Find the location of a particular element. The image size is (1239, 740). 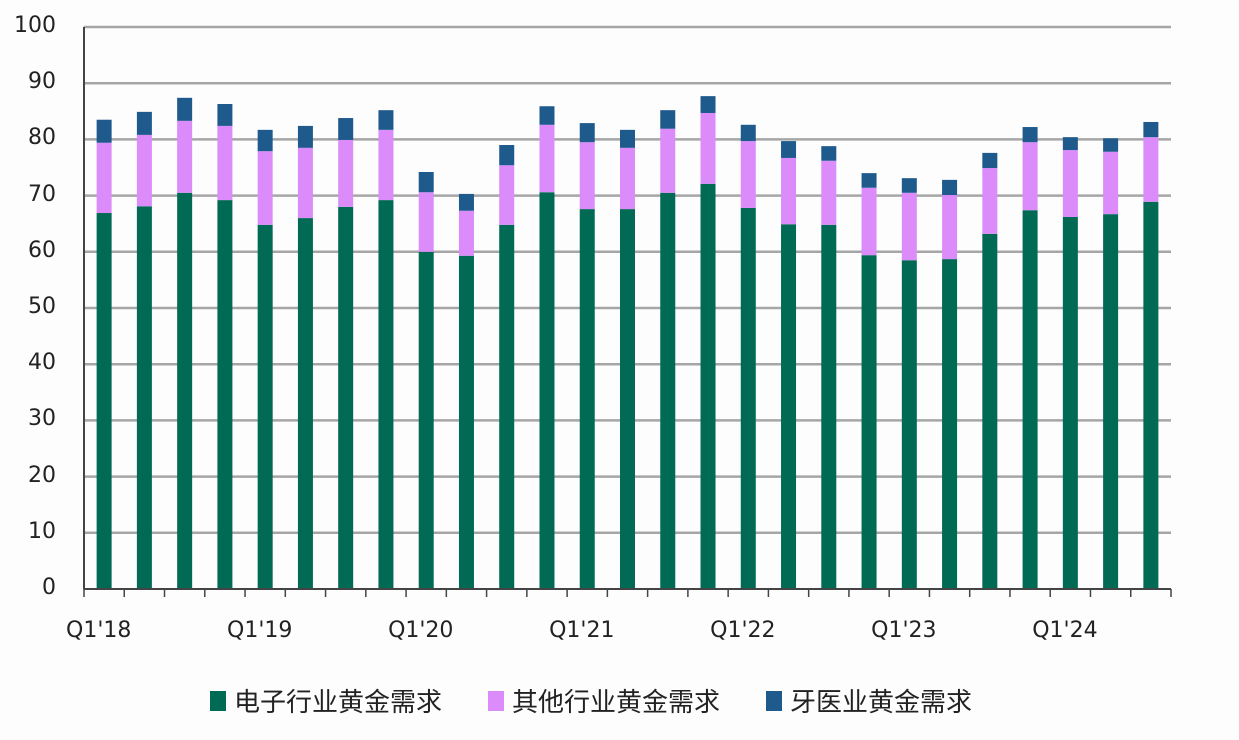

x-tick-label: Q1'23 is located at coordinates (904, 630).